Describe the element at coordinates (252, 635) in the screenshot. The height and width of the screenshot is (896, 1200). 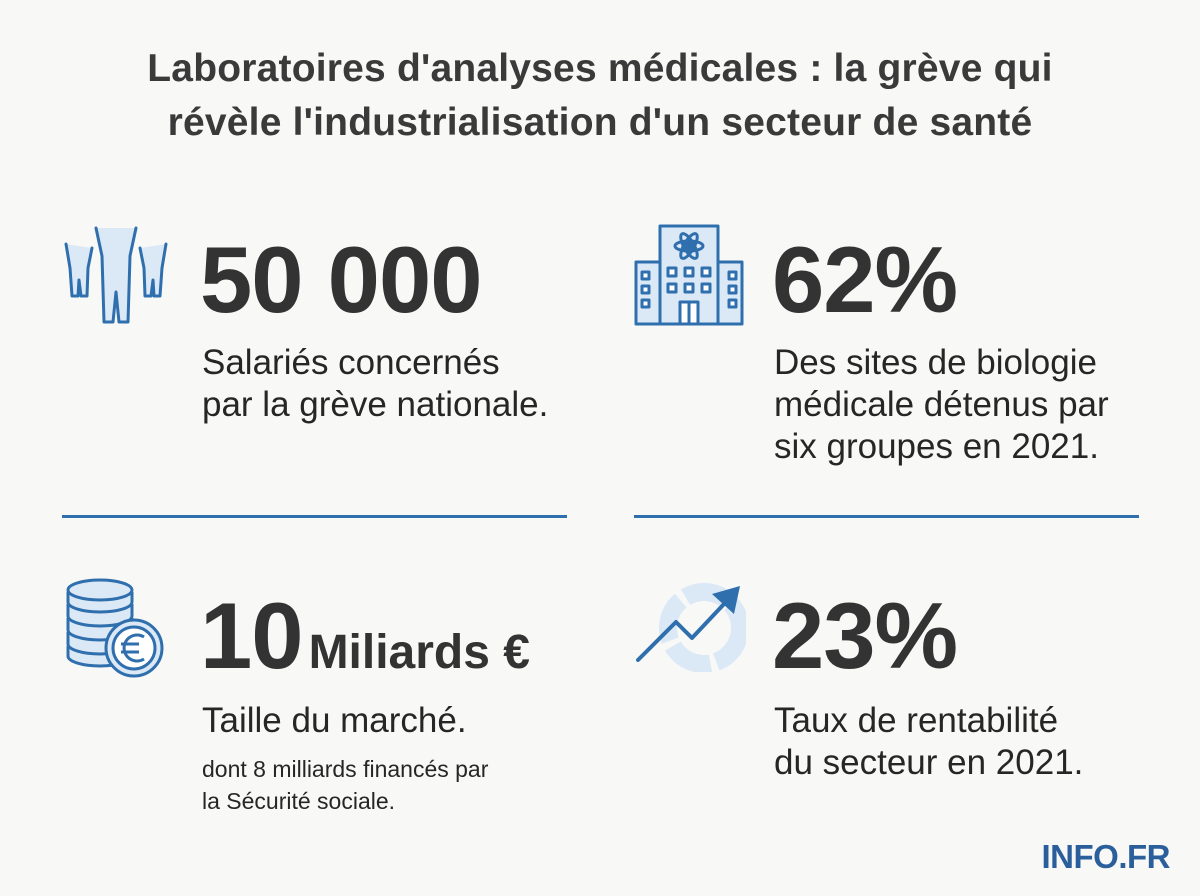
I see `market-value: 10` at that location.